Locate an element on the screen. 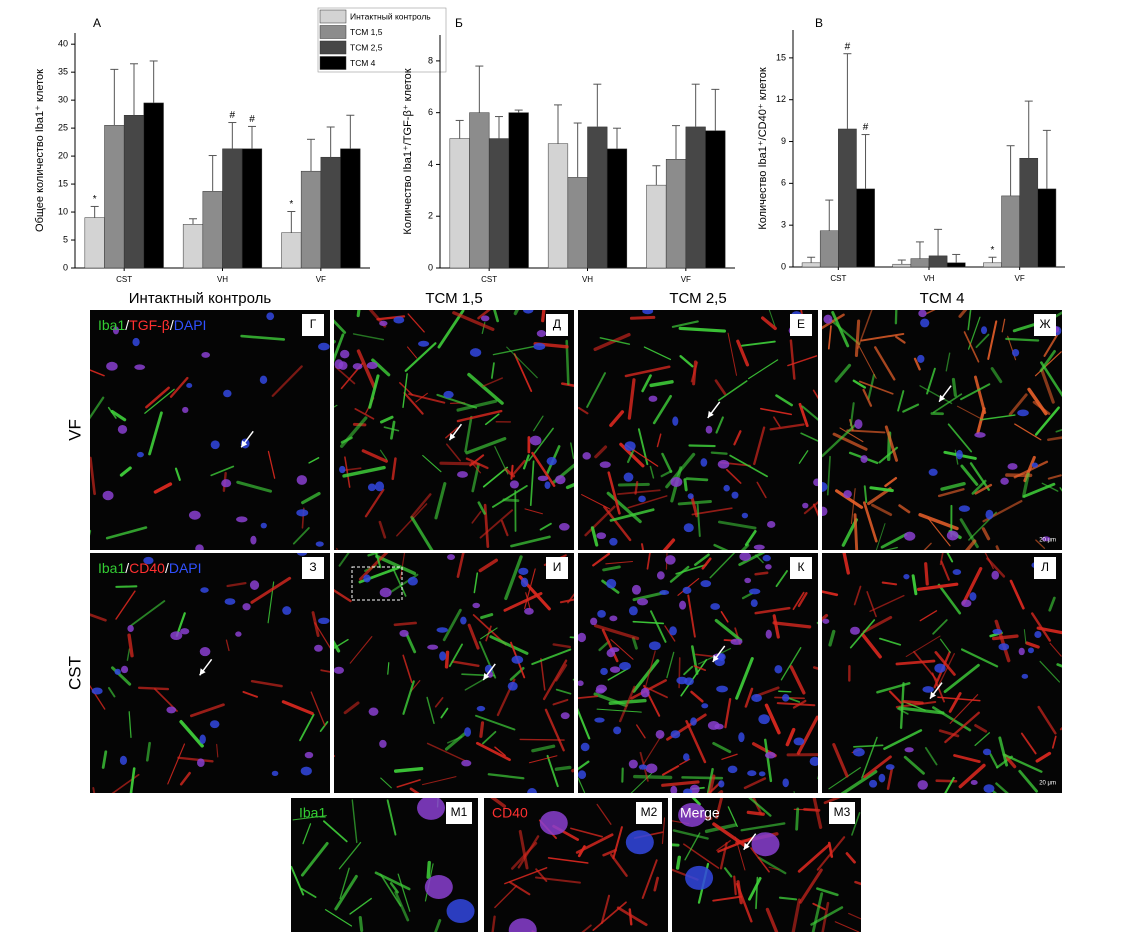 The width and height of the screenshot is (1136, 947). significance-mark: # is located at coordinates (252, 119).